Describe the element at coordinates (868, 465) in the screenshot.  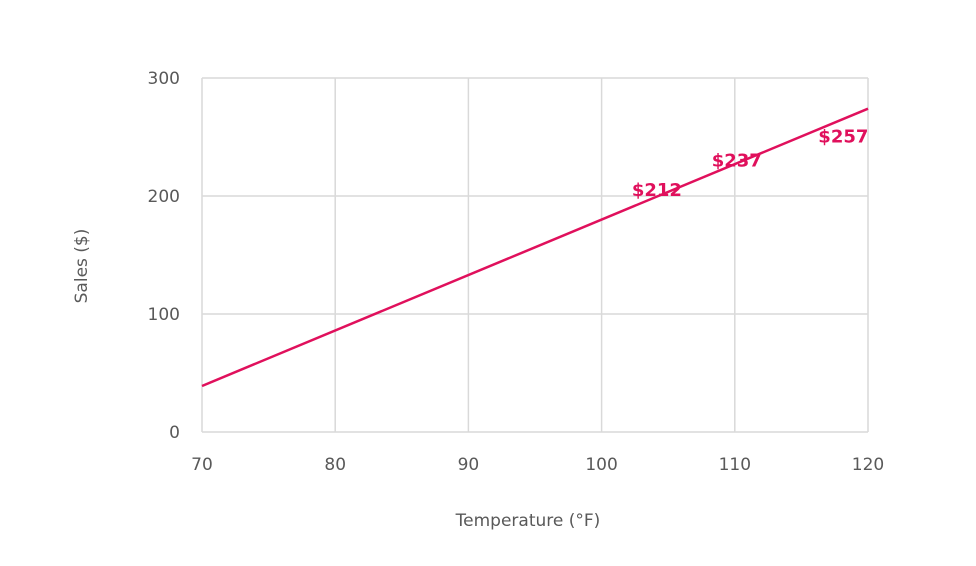
I see `x-tick-label: 120` at that location.